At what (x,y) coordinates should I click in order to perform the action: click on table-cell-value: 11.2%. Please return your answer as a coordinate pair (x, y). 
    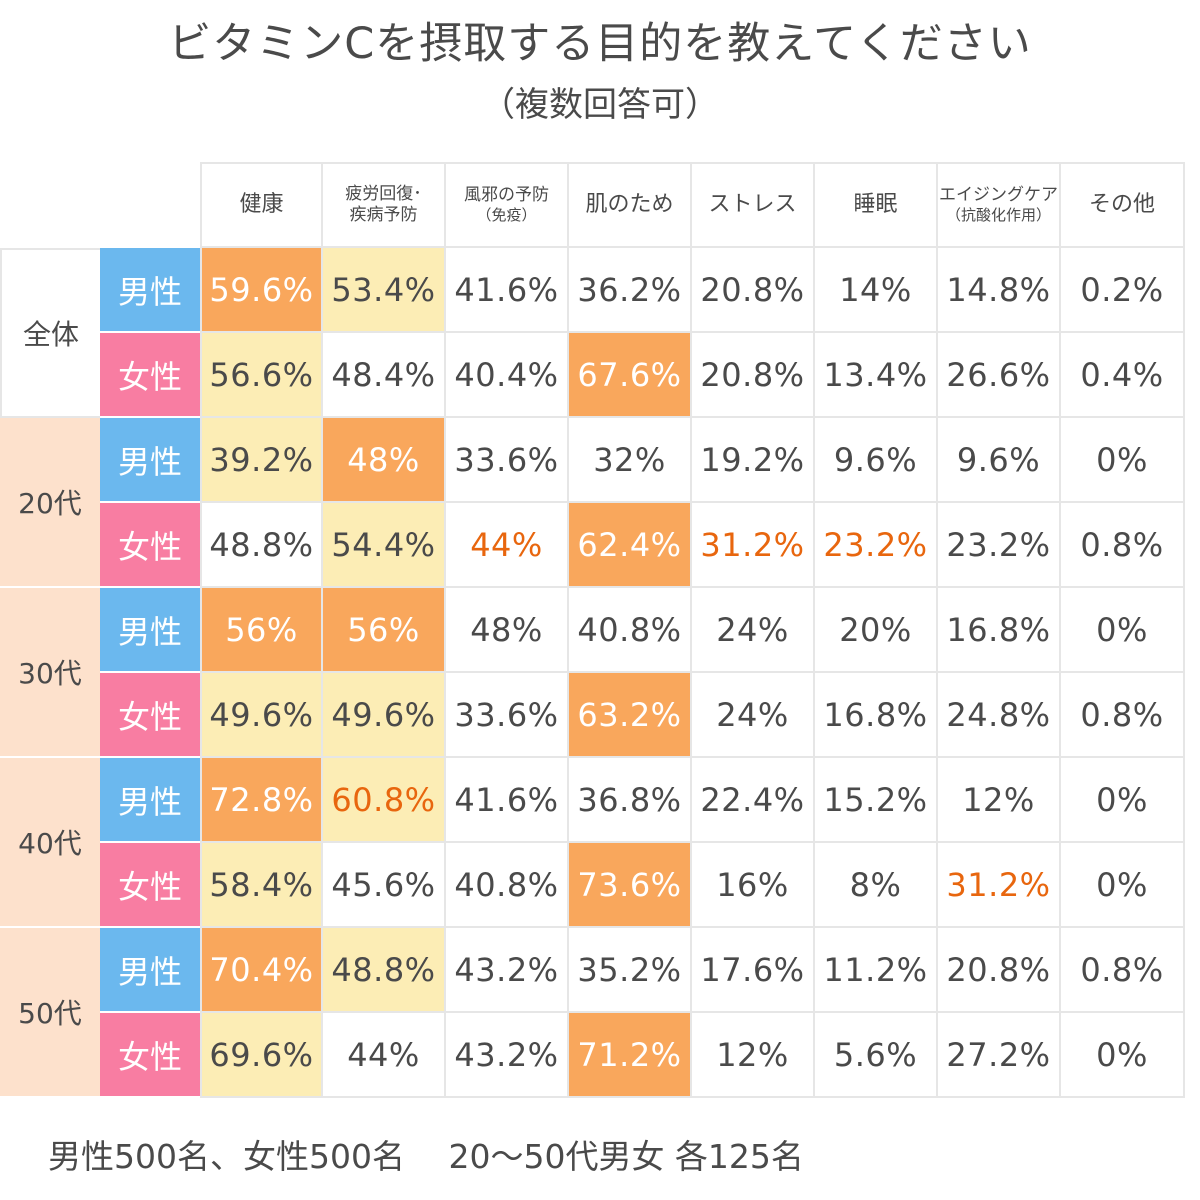
    Looking at the image, I should click on (876, 970).